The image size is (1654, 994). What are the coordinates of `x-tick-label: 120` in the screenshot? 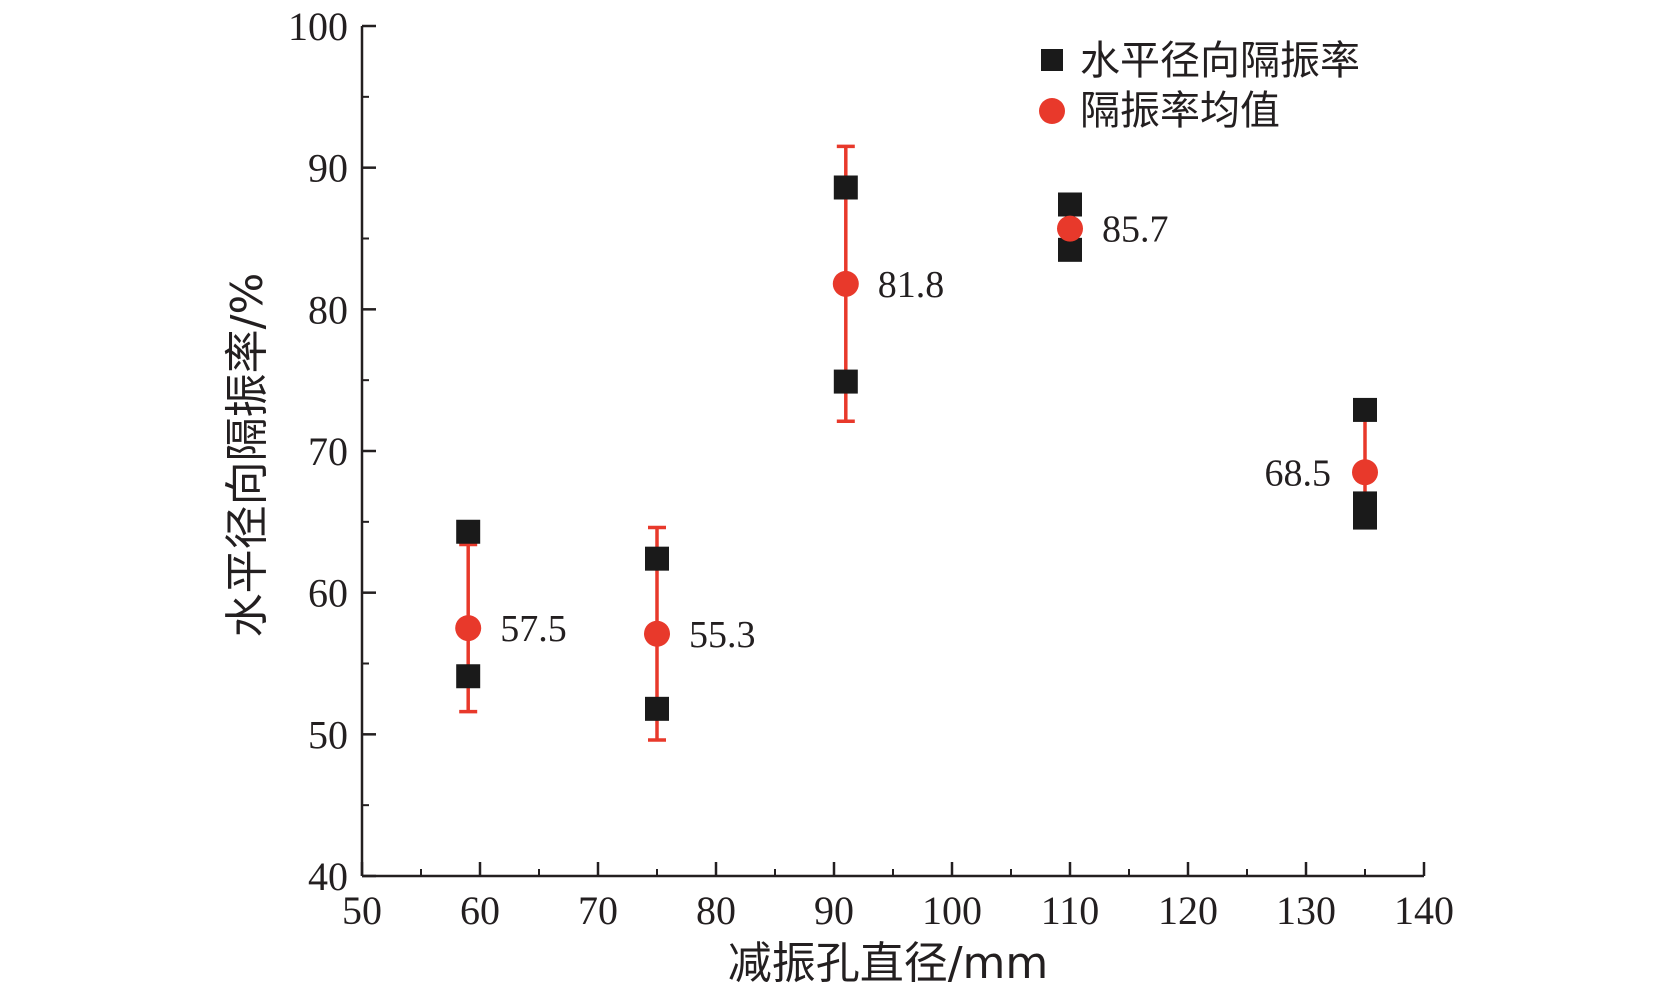 It's located at (1188, 910).